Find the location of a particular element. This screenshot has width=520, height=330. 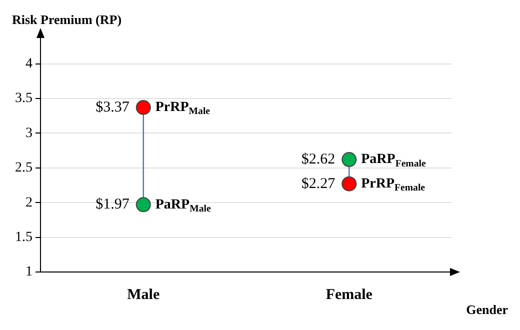

data-label: $2.62 is located at coordinates (318, 159).